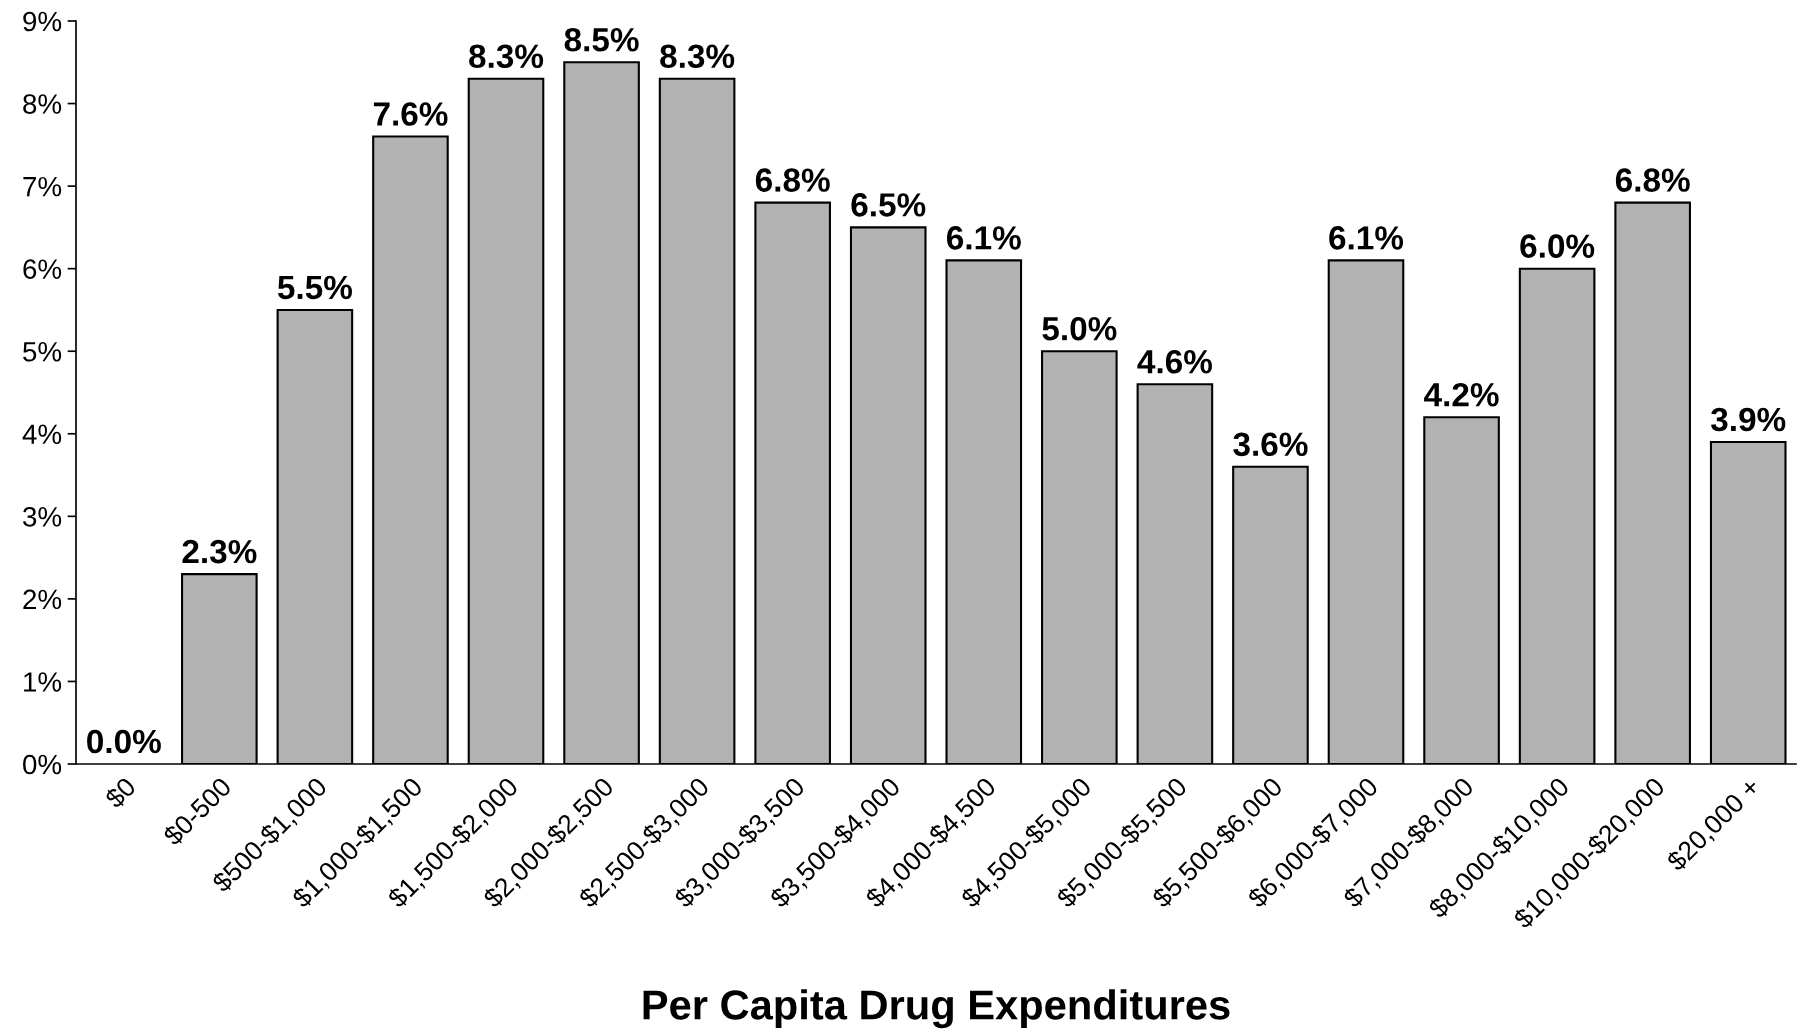 This screenshot has width=1810, height=1035. Describe the element at coordinates (42, 517) in the screenshot. I see `y-tick-label: 3%` at that location.